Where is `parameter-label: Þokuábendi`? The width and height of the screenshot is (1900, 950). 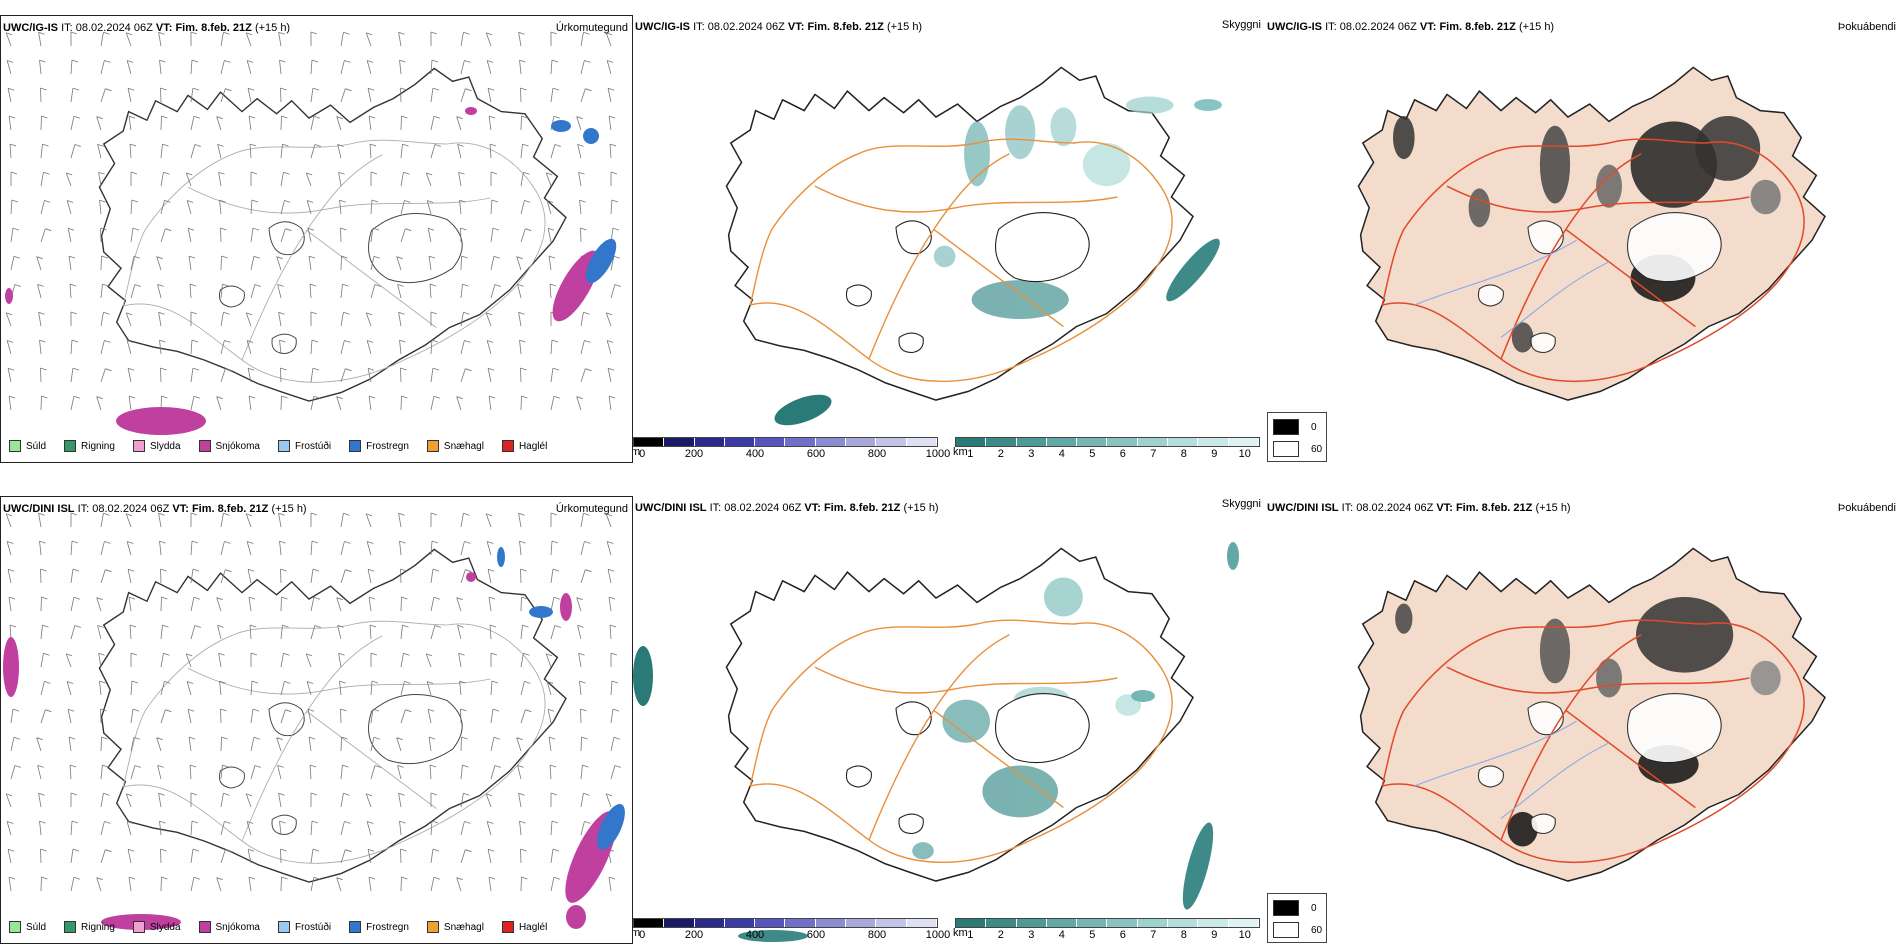 parameter-label: Þokuábendi is located at coordinates (1866, 508).